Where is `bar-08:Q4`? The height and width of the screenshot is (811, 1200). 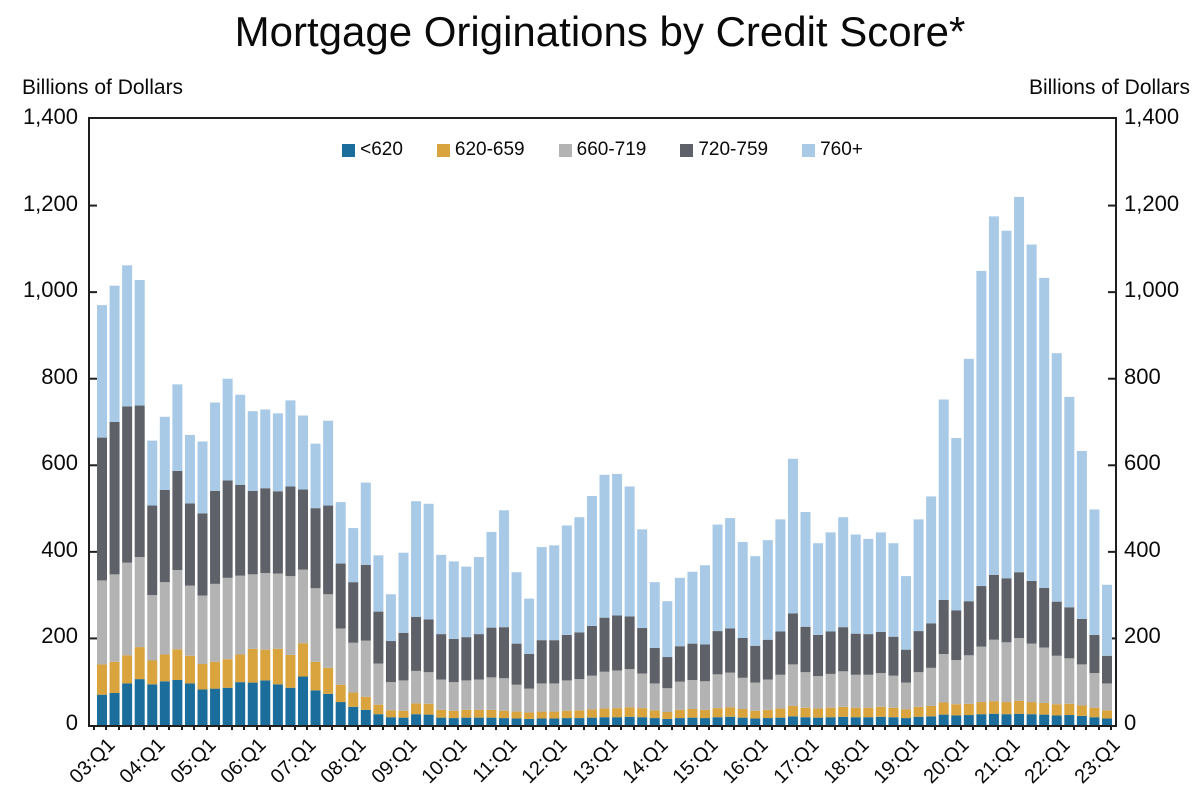
bar-08:Q4 is located at coordinates (390, 659).